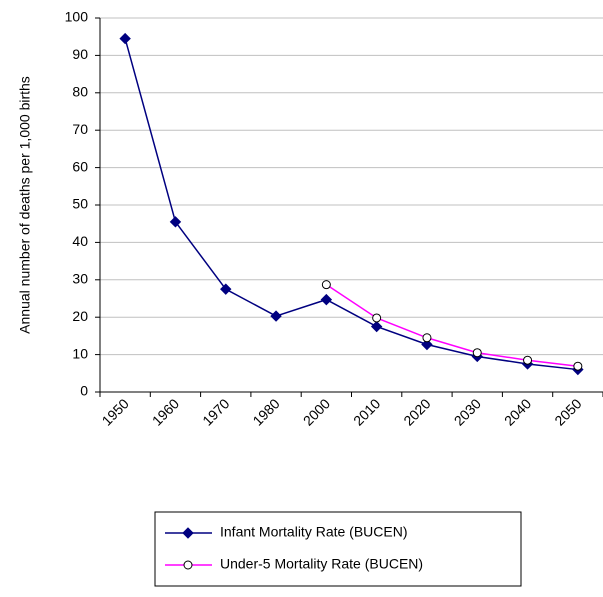 The image size is (603, 597). Describe the element at coordinates (314, 532) in the screenshot. I see `legend-label: Infant Mortality Rate (BUCEN)` at that location.